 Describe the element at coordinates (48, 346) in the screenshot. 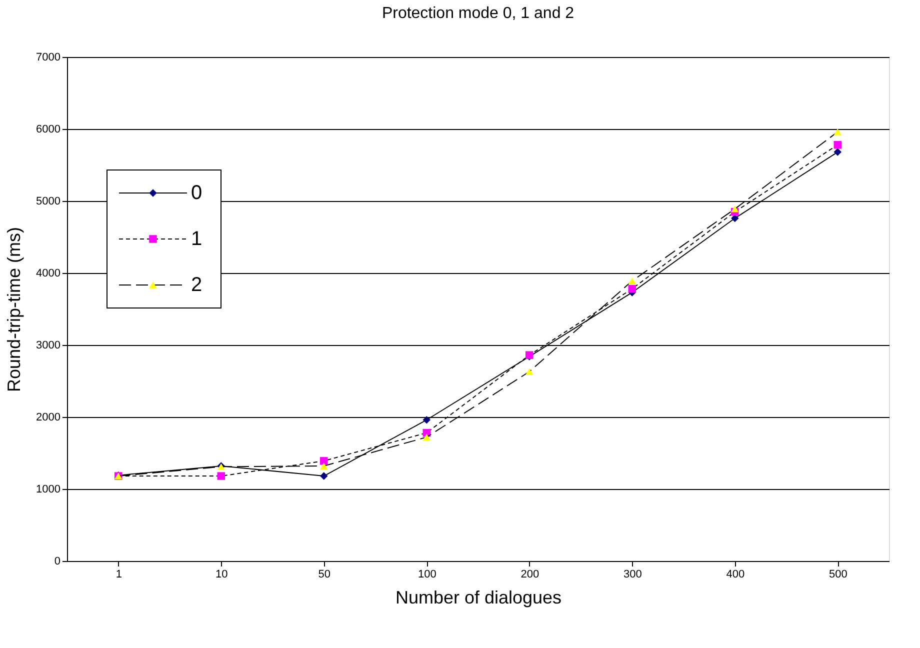

I see `y-tick-label: 3000` at that location.